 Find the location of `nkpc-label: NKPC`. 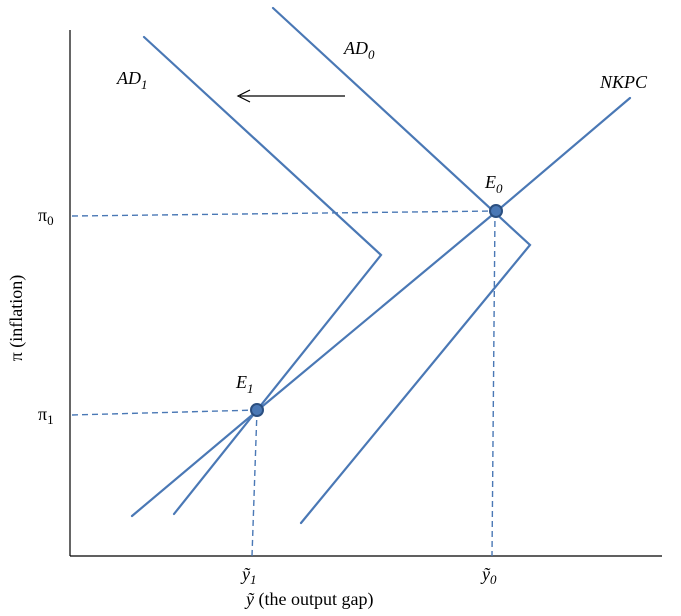

nkpc-label: NKPC is located at coordinates (623, 82).